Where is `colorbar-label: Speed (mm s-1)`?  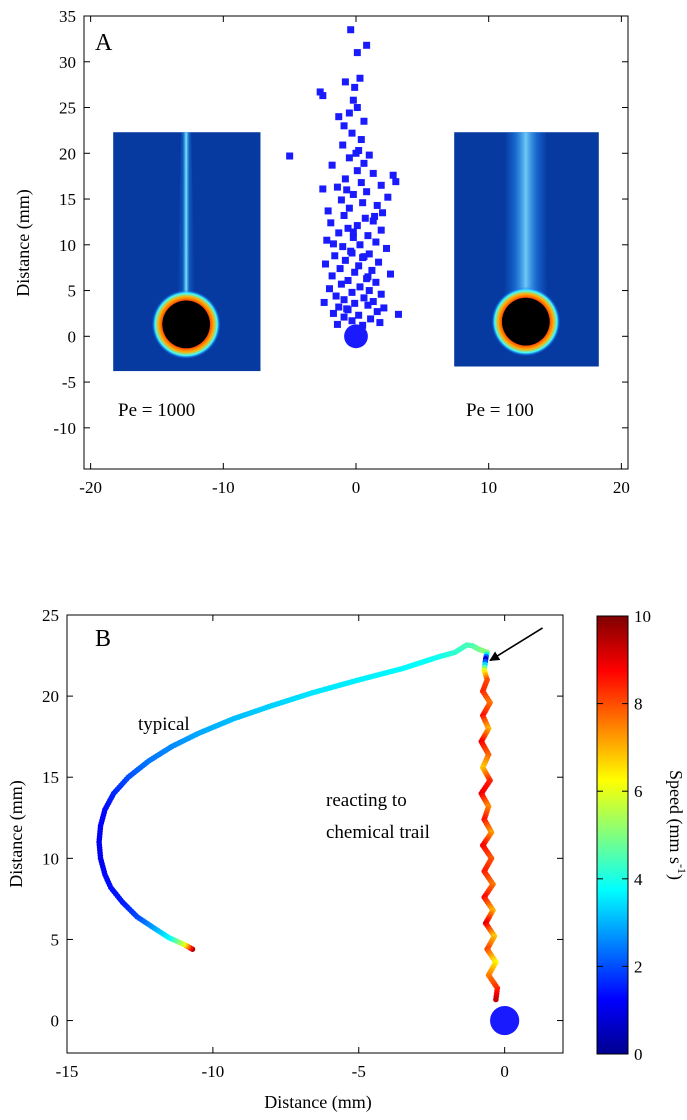 colorbar-label: Speed (mm s-1) is located at coordinates (676, 825).